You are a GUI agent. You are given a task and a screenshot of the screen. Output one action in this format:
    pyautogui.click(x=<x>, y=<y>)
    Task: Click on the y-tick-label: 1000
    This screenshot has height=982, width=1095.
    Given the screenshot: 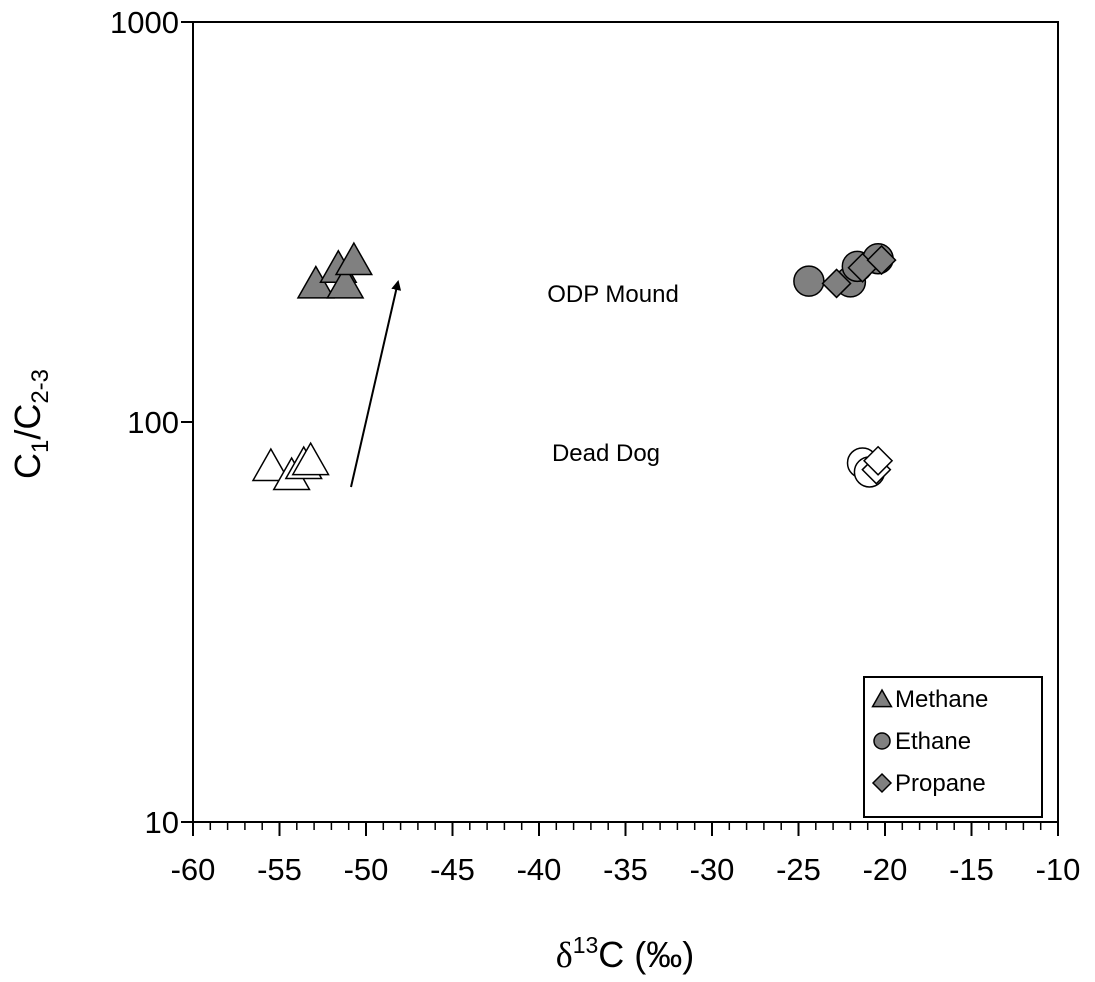 What is the action you would take?
    pyautogui.click(x=144, y=22)
    